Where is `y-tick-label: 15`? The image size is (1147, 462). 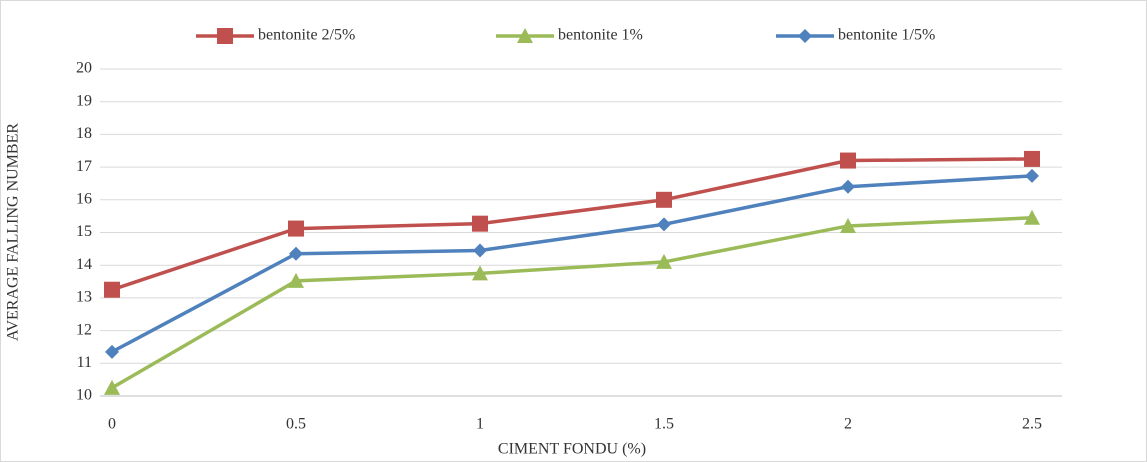
y-tick-label: 15 is located at coordinates (84, 231).